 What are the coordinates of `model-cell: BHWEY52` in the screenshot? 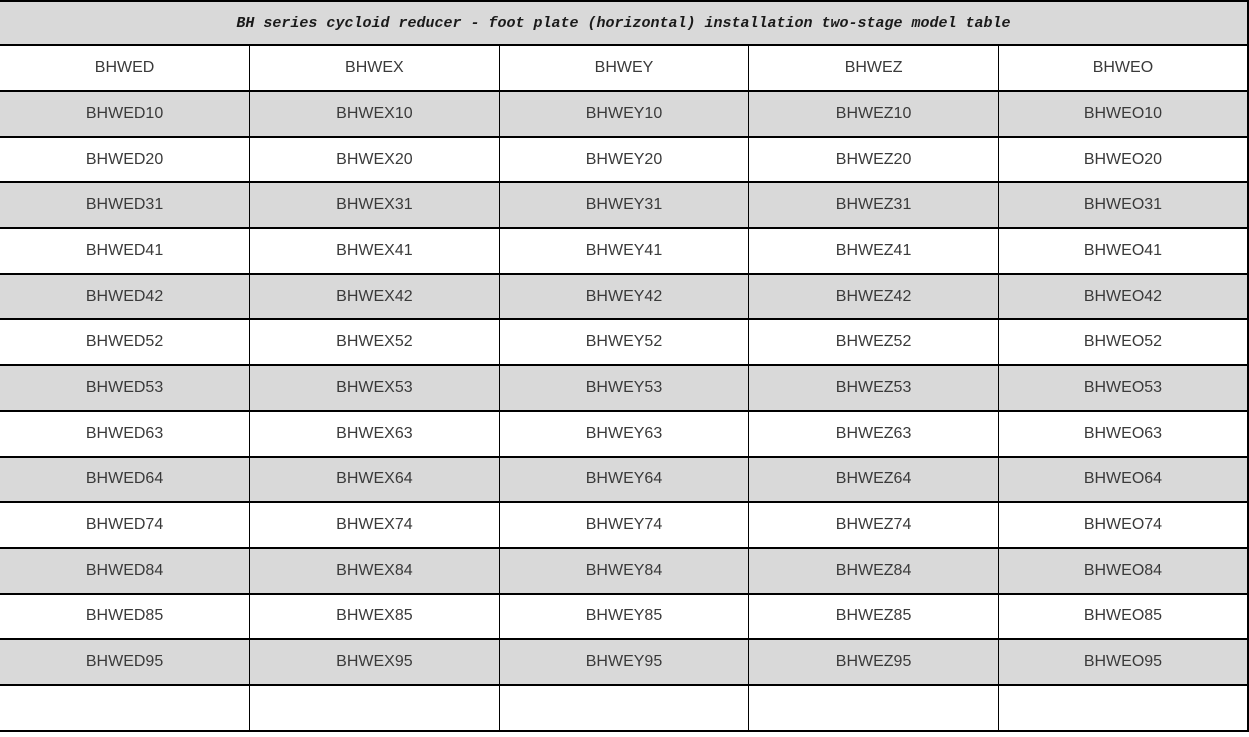 It's located at (624, 342).